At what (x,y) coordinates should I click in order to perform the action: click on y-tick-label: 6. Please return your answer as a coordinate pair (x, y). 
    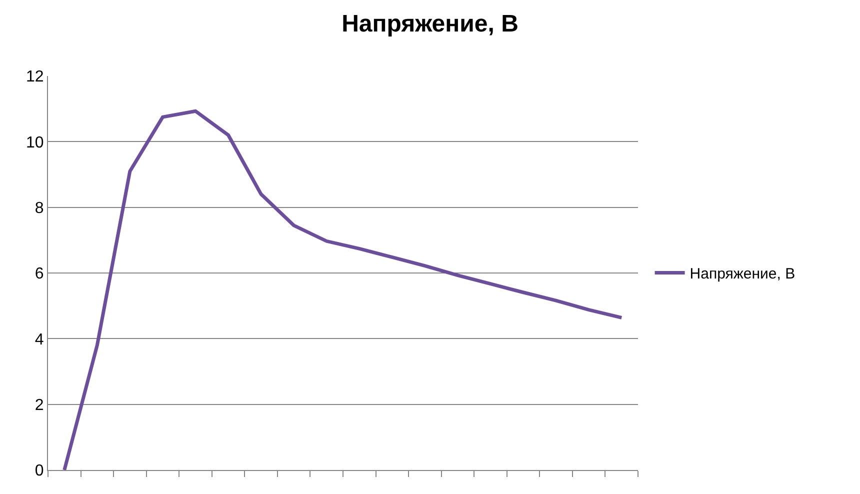
    Looking at the image, I should click on (39, 274).